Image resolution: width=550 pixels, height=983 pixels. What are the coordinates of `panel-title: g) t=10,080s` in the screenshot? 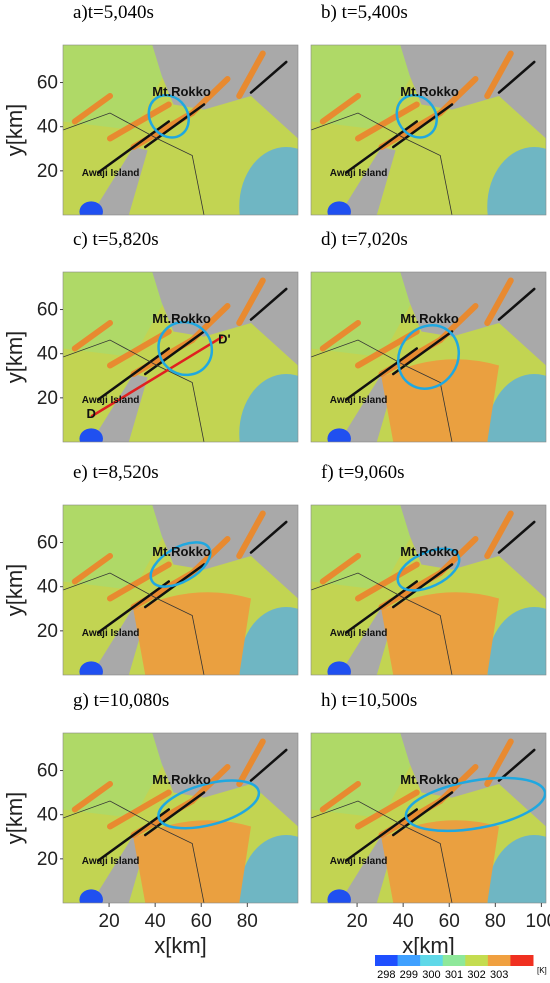 It's located at (121, 700).